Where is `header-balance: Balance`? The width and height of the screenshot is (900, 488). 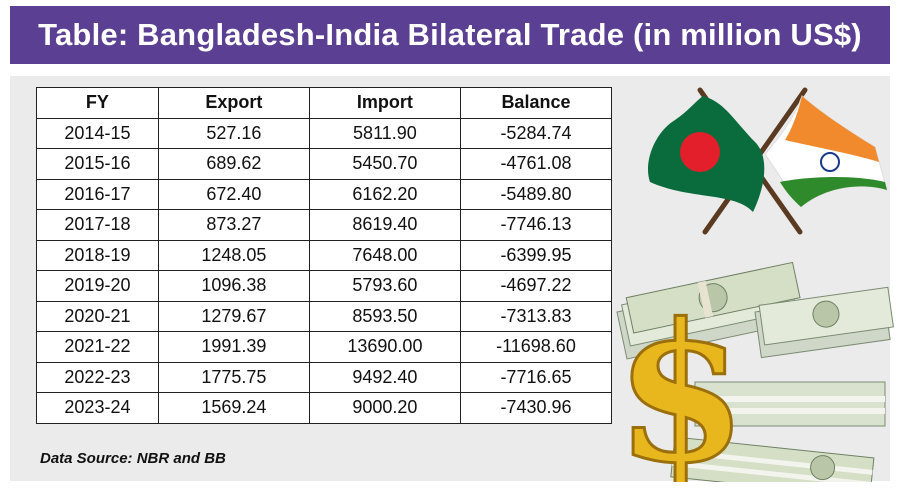 header-balance: Balance is located at coordinates (536, 103).